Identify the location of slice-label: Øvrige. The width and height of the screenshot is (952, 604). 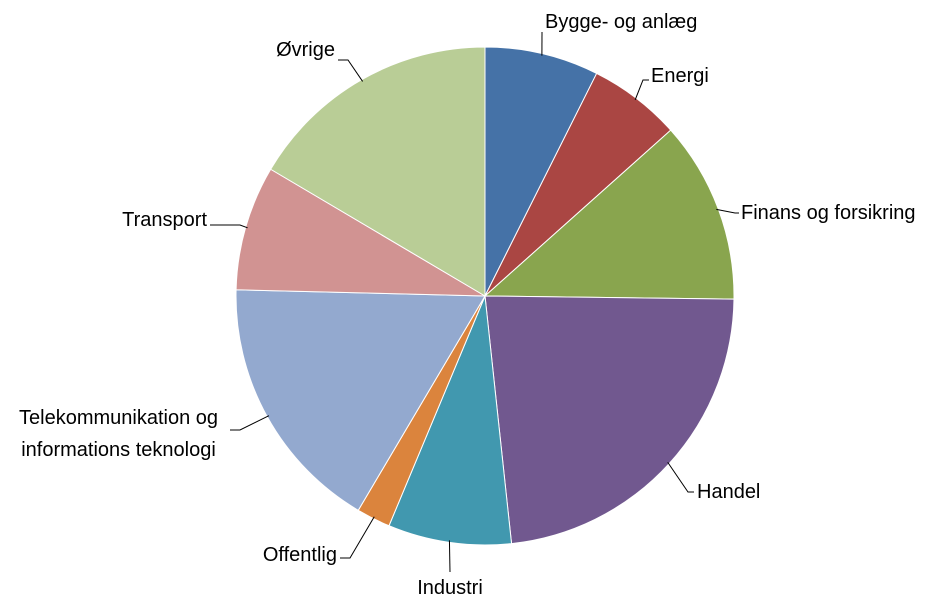
(305, 50).